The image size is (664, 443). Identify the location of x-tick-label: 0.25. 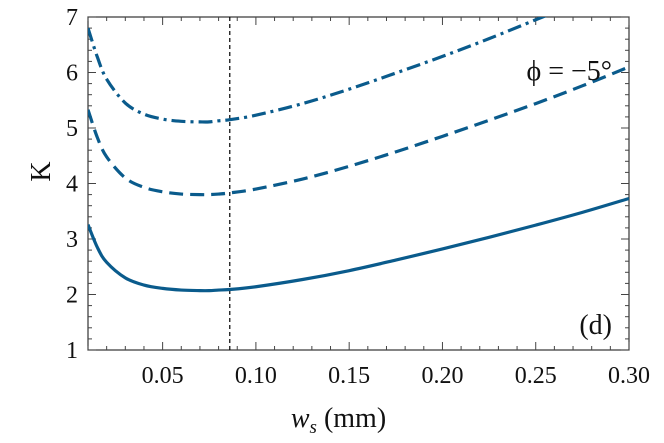
(536, 376).